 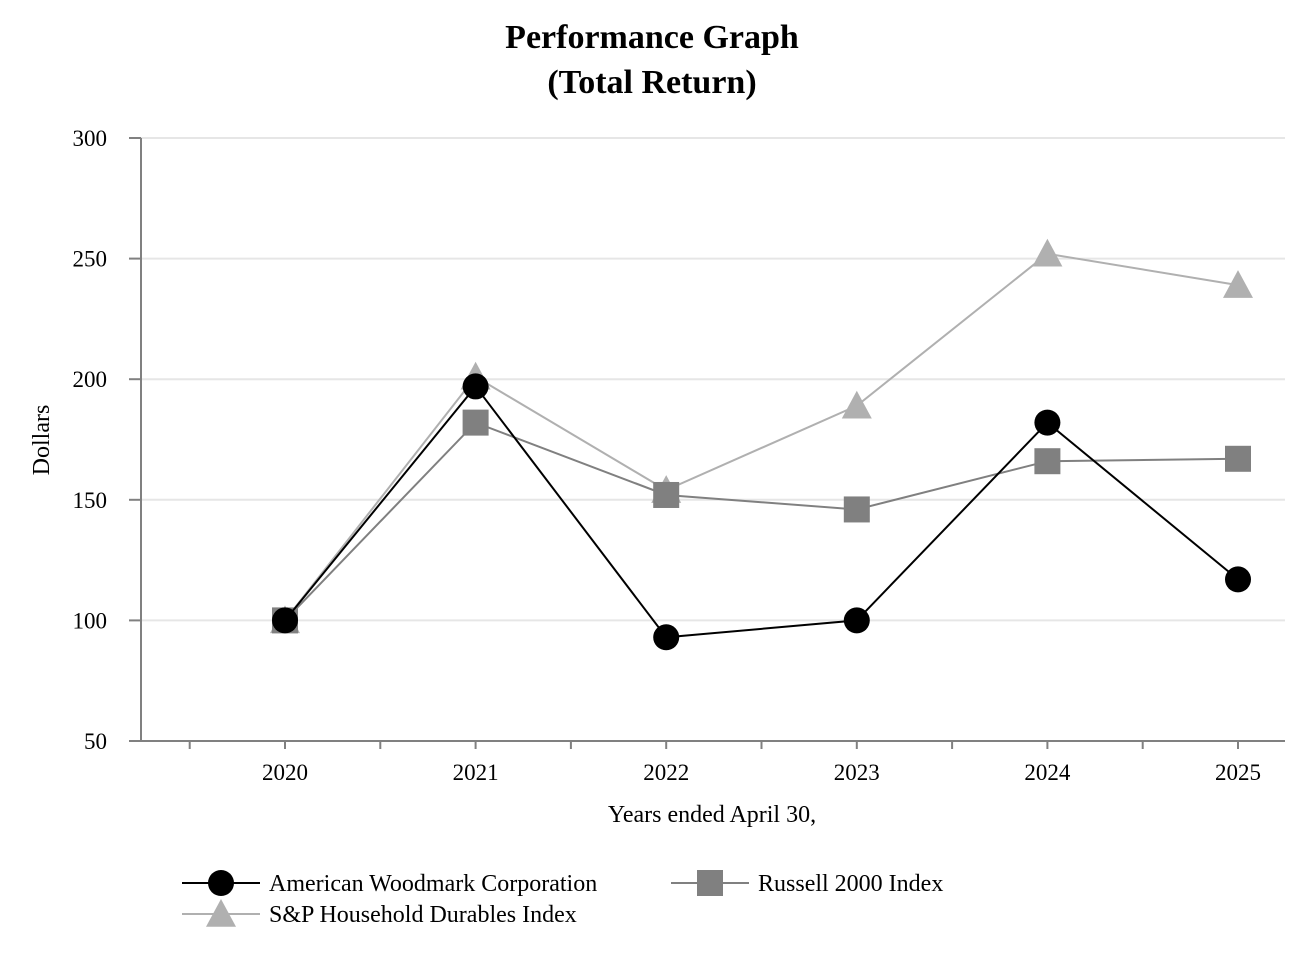 What do you see at coordinates (710, 883) in the screenshot?
I see `legend-marker-square` at bounding box center [710, 883].